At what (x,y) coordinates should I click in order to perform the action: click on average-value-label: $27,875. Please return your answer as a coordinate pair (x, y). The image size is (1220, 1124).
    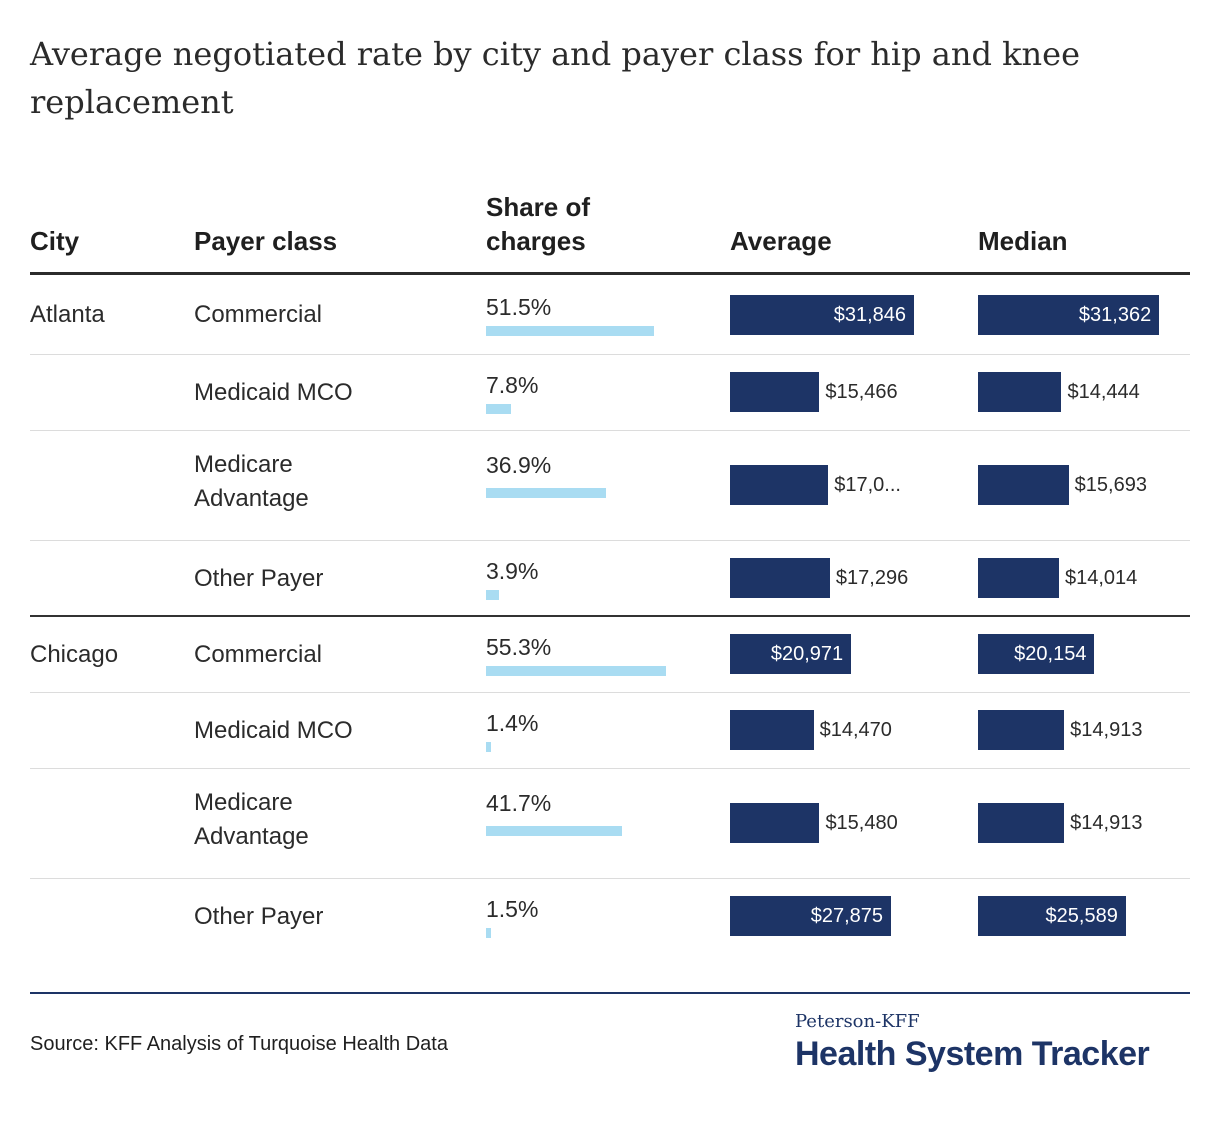
    Looking at the image, I should click on (847, 916).